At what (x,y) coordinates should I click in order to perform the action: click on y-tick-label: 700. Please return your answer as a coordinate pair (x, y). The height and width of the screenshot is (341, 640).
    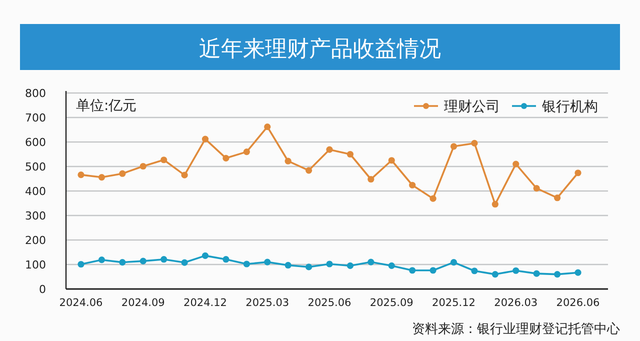
    Looking at the image, I should click on (35, 118).